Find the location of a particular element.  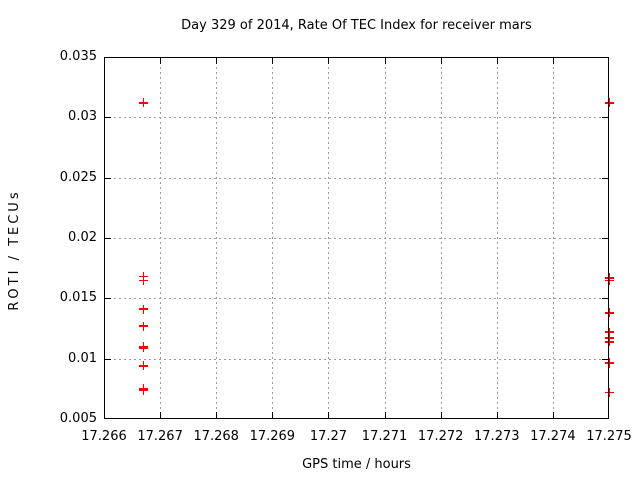

x-axis-title: GPS time / hours is located at coordinates (356, 464).